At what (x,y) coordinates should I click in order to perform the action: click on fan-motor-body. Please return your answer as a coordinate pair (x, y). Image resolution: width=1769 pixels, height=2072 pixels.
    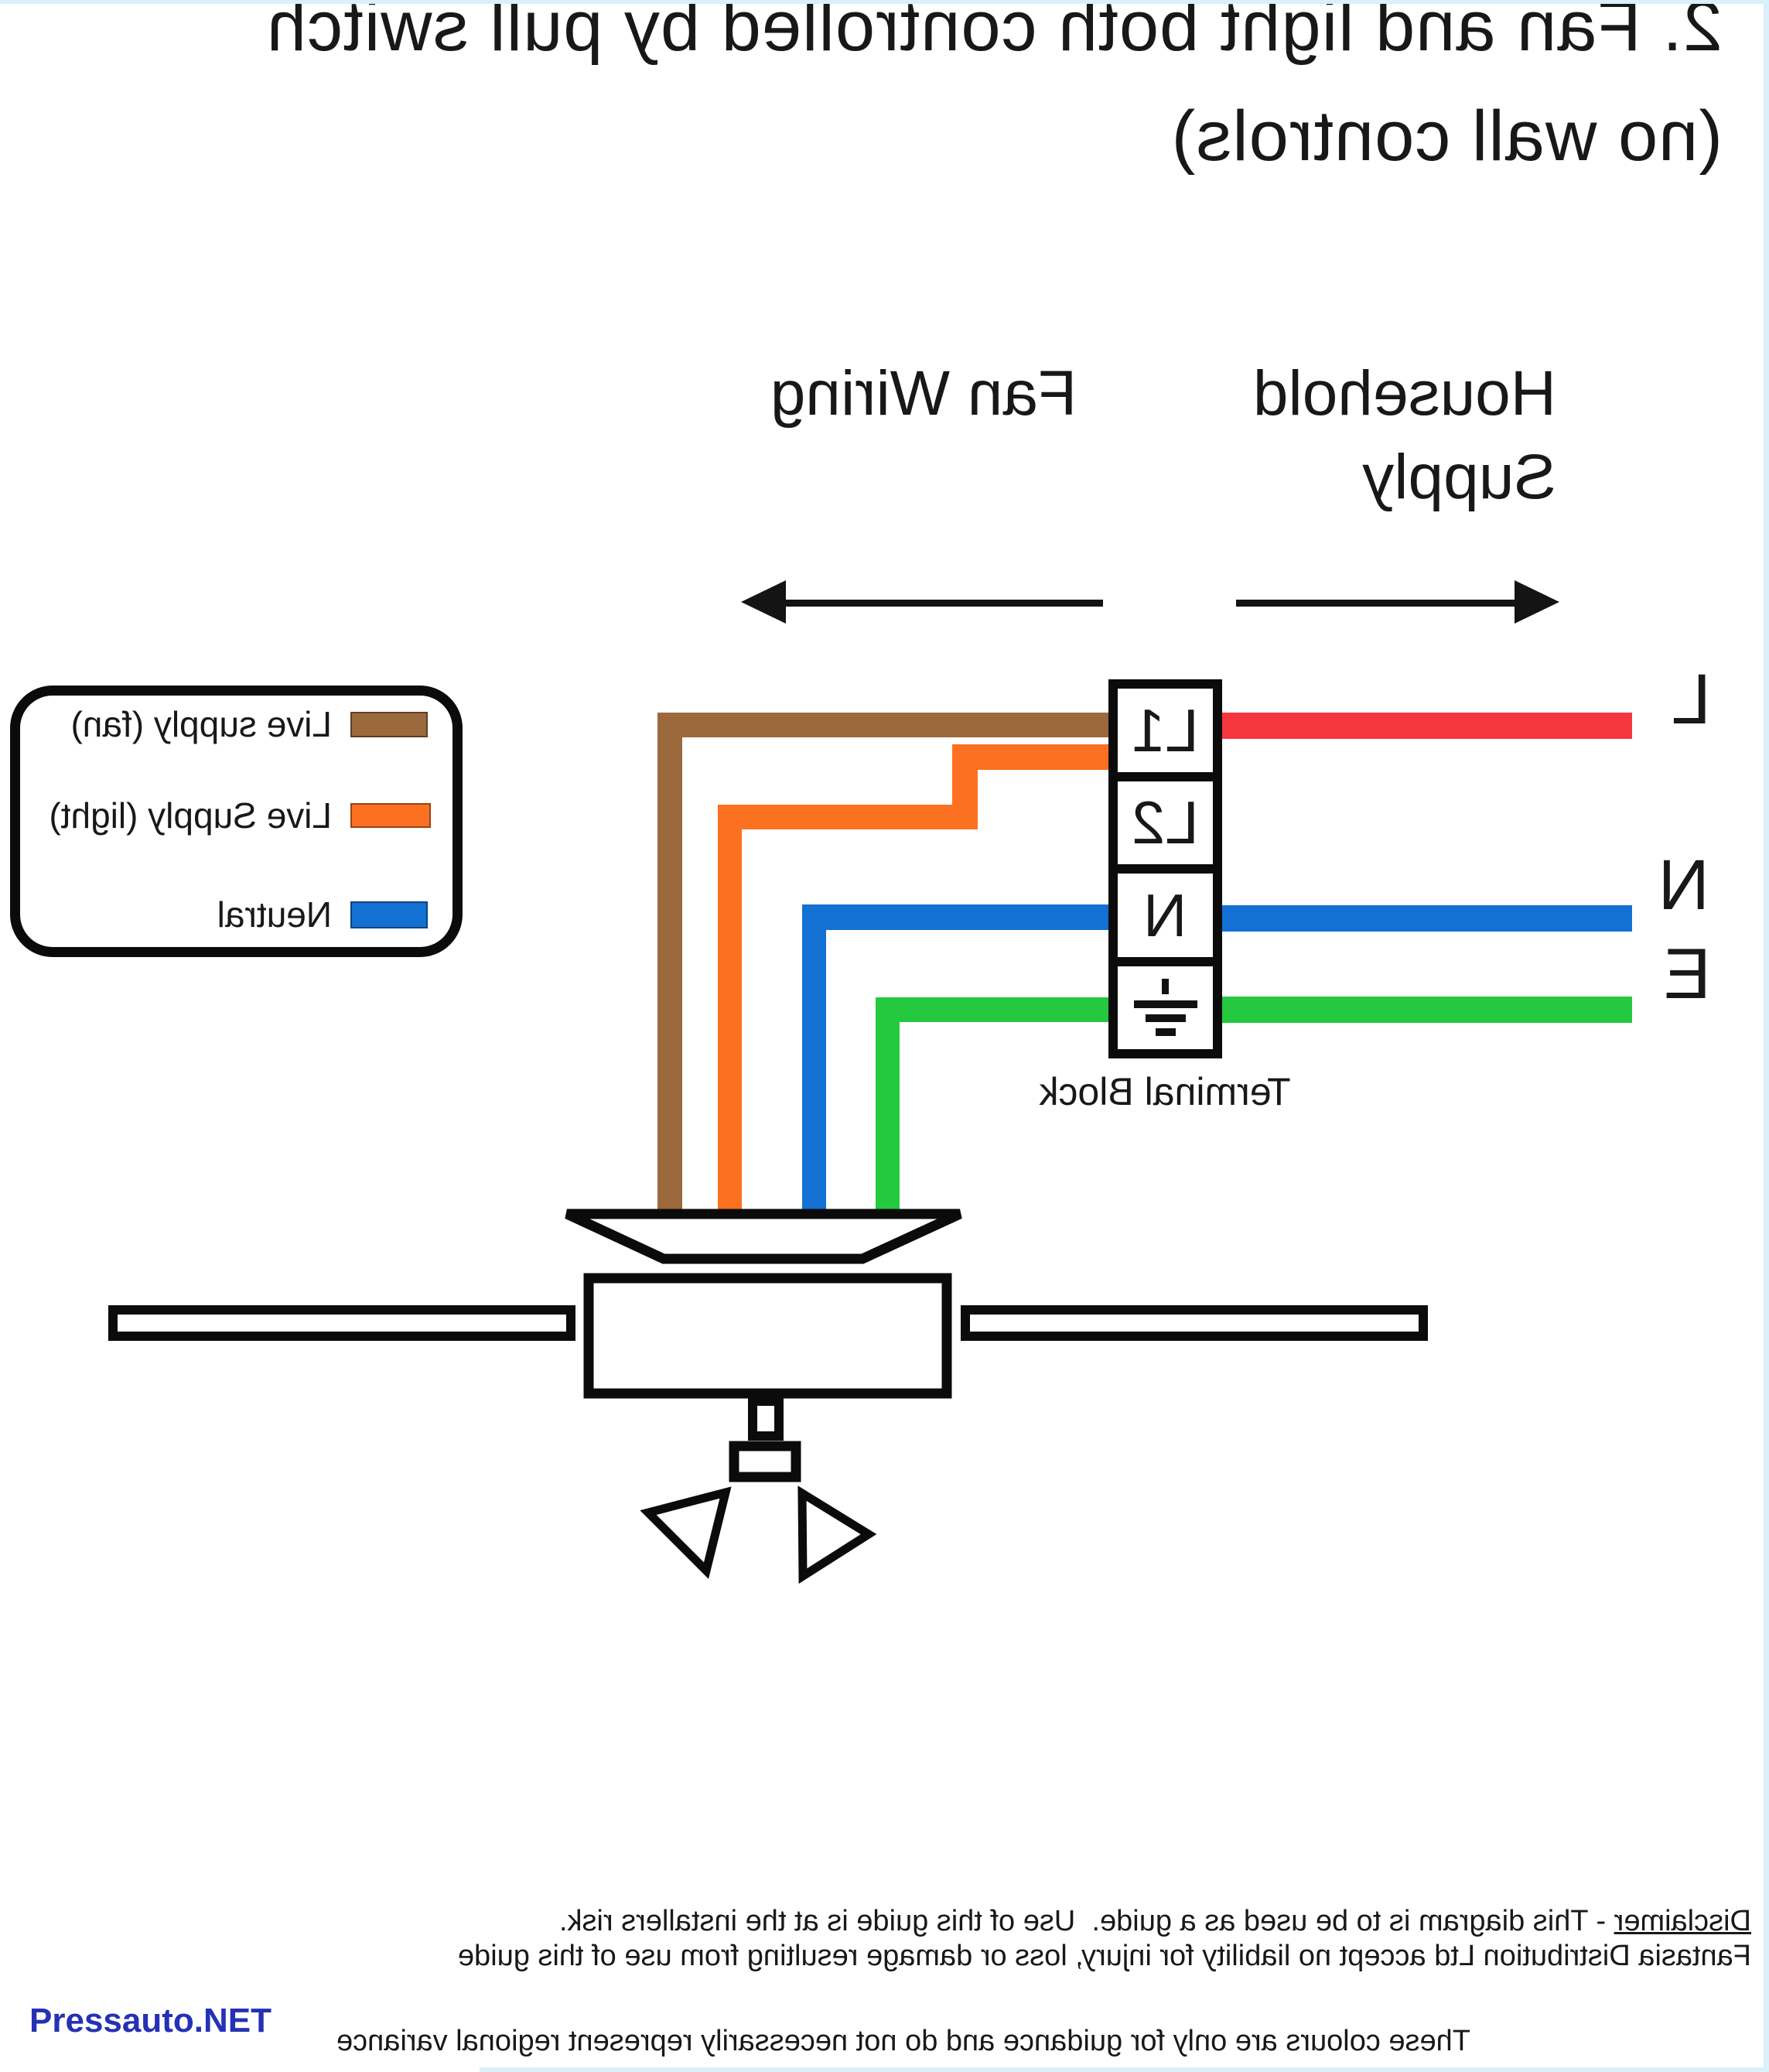
    Looking at the image, I should click on (767, 1336).